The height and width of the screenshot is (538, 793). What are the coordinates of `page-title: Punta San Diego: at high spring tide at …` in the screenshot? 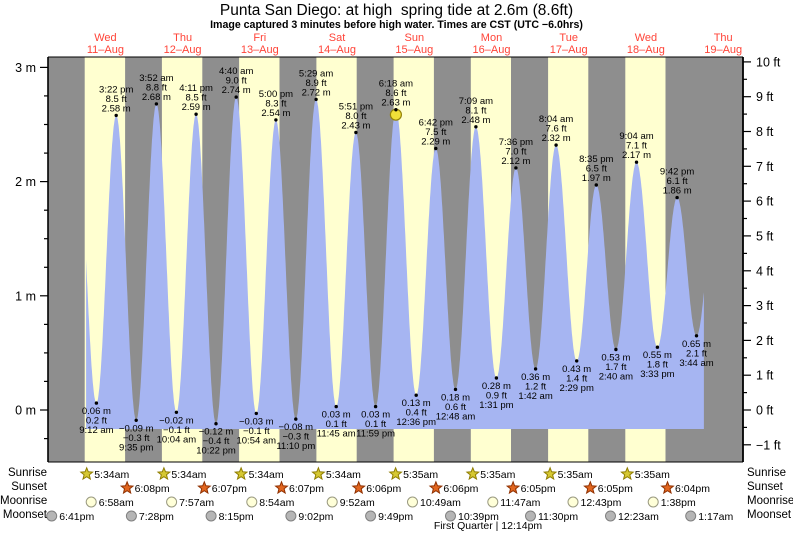 It's located at (396, 10).